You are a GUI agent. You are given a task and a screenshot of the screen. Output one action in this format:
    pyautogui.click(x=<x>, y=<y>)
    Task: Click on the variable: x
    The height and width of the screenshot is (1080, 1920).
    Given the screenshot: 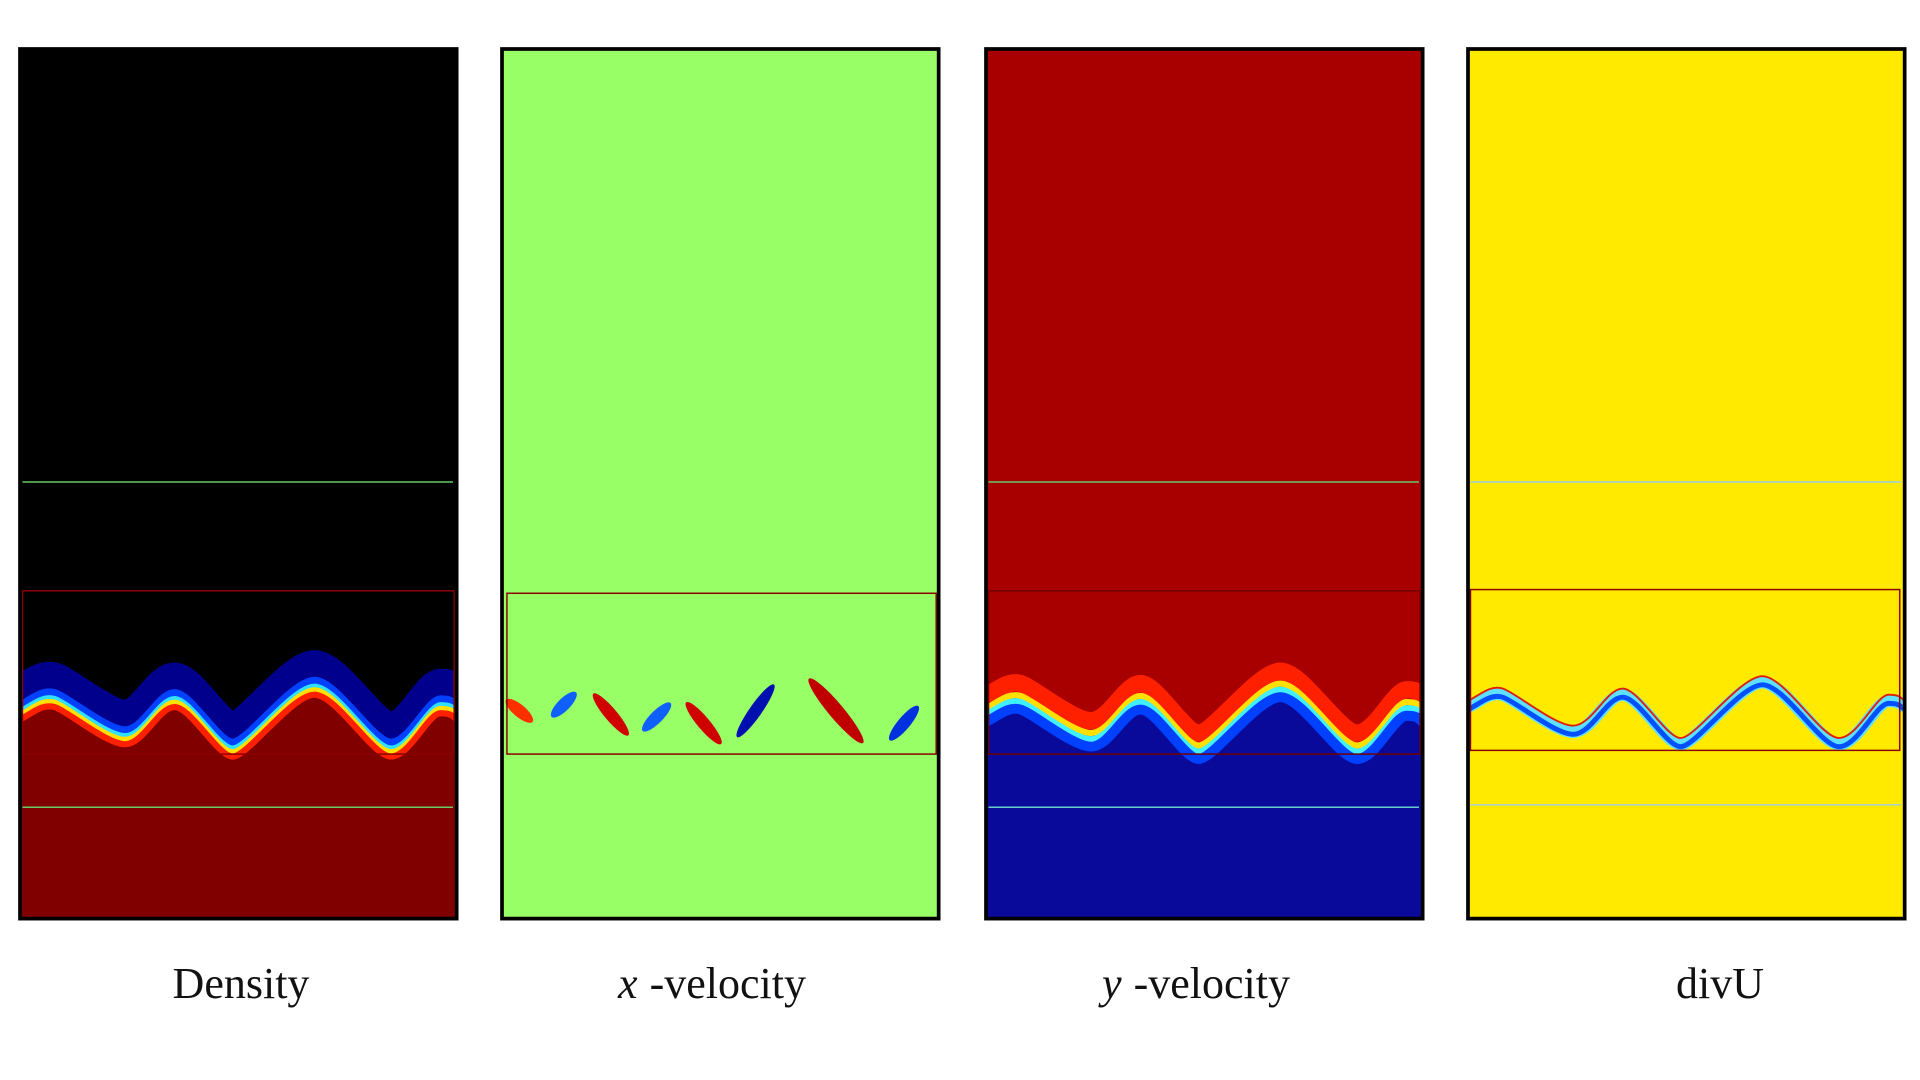 What is the action you would take?
    pyautogui.click(x=627, y=983)
    